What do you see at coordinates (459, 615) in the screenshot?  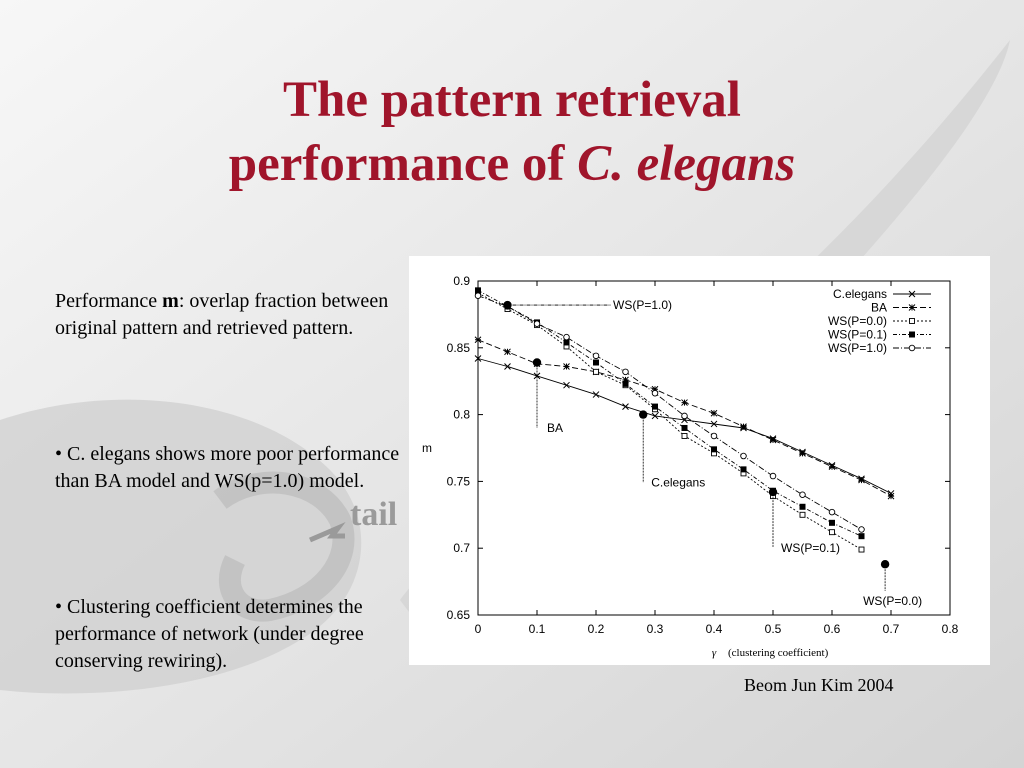 I see `y-tick-label: 0.65` at bounding box center [459, 615].